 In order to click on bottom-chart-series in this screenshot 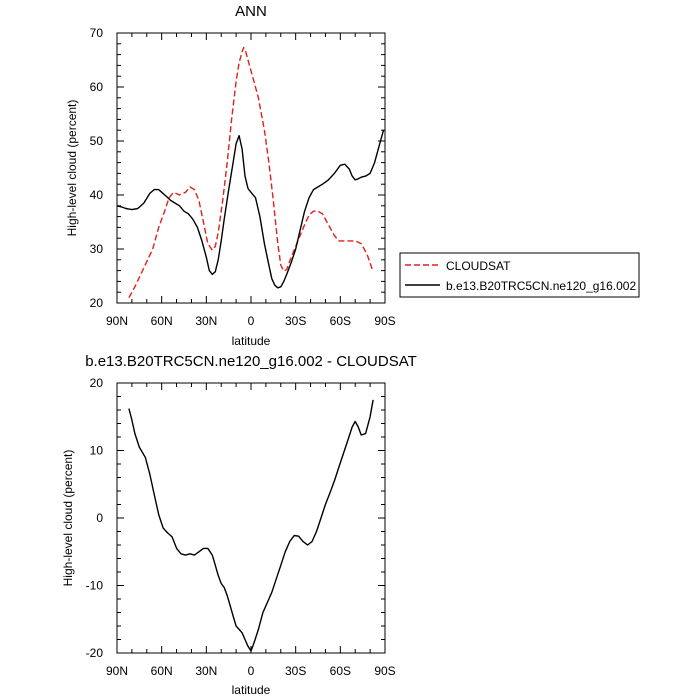, I will do `click(251, 525)`.